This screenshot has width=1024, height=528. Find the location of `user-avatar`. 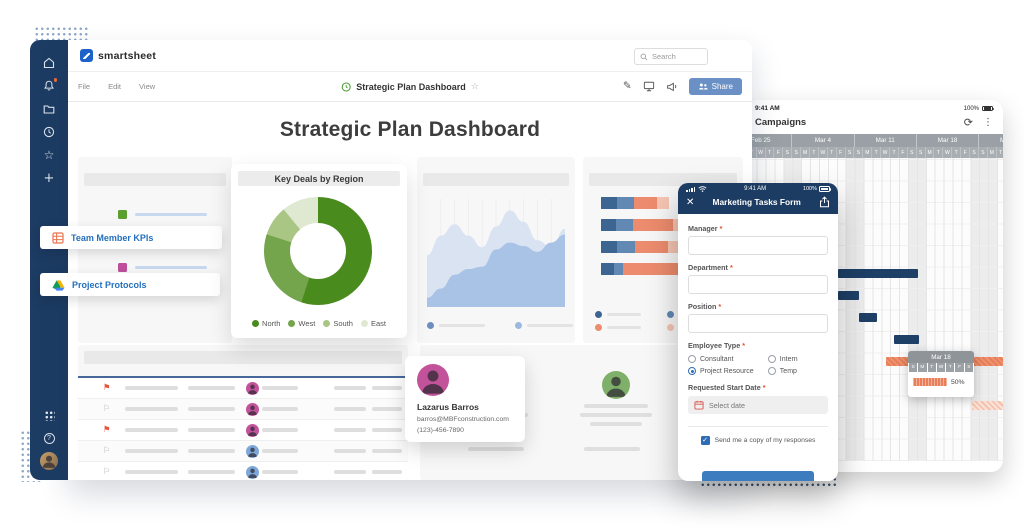

user-avatar is located at coordinates (49, 461).